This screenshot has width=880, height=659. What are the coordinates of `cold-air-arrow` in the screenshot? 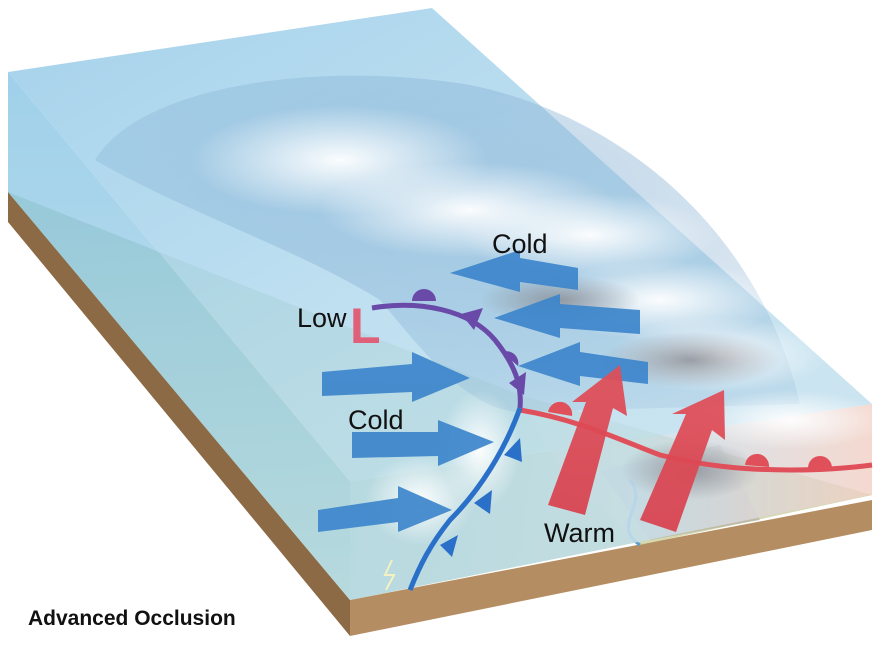 It's located at (406, 442).